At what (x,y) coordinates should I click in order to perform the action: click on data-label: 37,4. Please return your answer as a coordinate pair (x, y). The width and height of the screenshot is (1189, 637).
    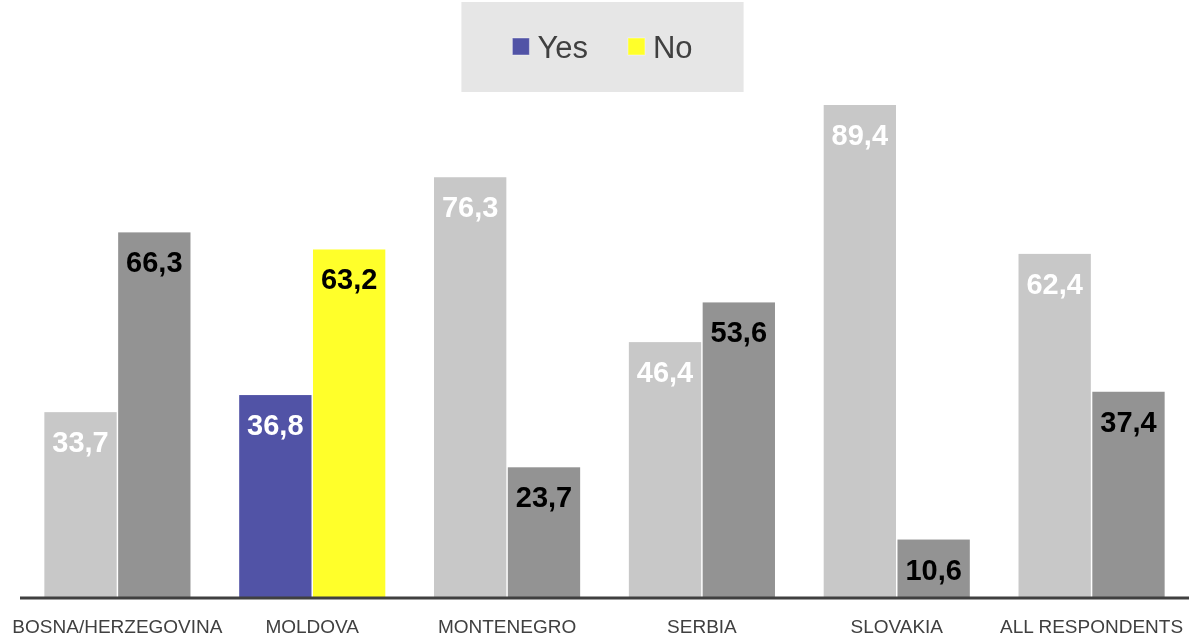
    Looking at the image, I should click on (1128, 421).